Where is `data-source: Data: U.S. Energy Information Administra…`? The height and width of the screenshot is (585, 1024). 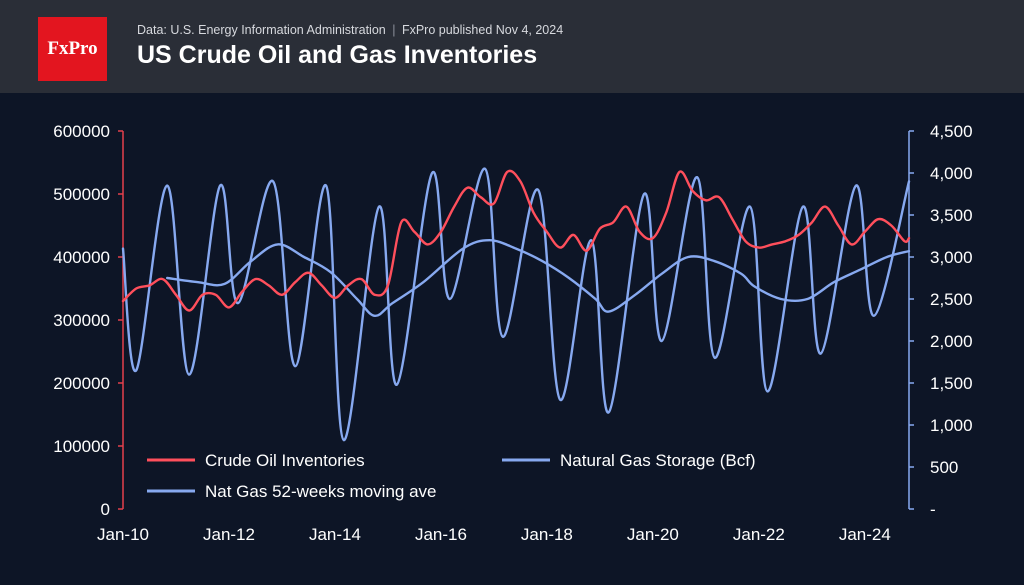
data-source: Data: U.S. Energy Information Administra… is located at coordinates (261, 30).